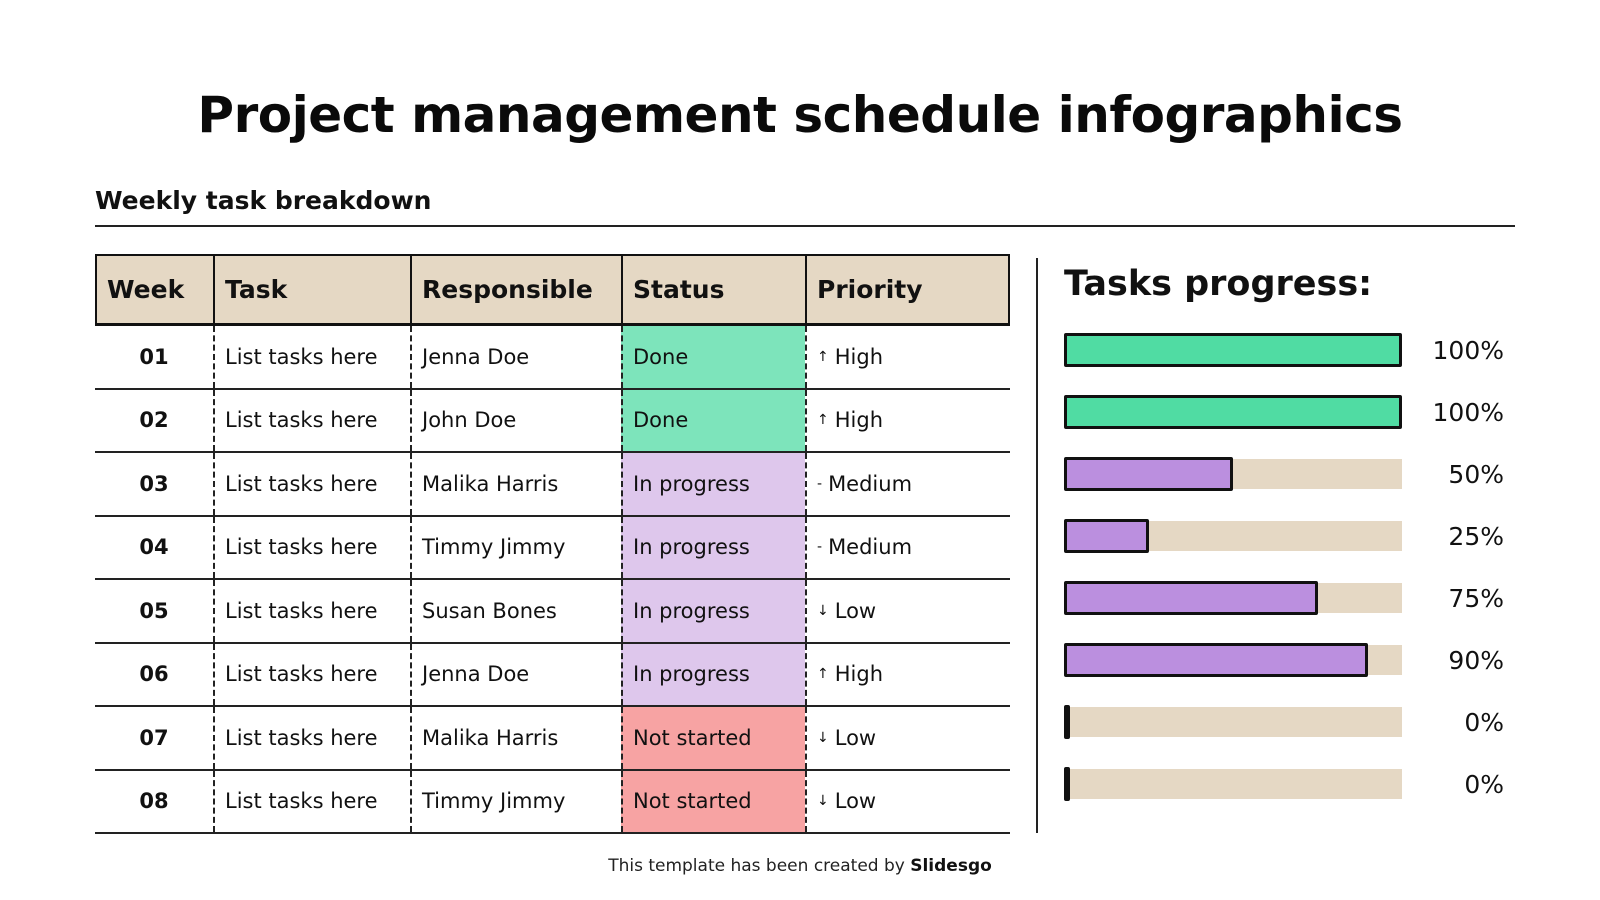 Image resolution: width=1600 pixels, height=900 pixels. What do you see at coordinates (805, 226) in the screenshot?
I see `subtitle-divider` at bounding box center [805, 226].